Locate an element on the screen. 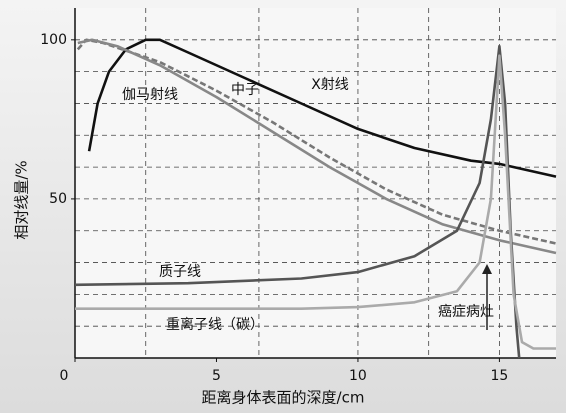 The width and height of the screenshot is (566, 417). arrow-head is located at coordinates (487, 269).